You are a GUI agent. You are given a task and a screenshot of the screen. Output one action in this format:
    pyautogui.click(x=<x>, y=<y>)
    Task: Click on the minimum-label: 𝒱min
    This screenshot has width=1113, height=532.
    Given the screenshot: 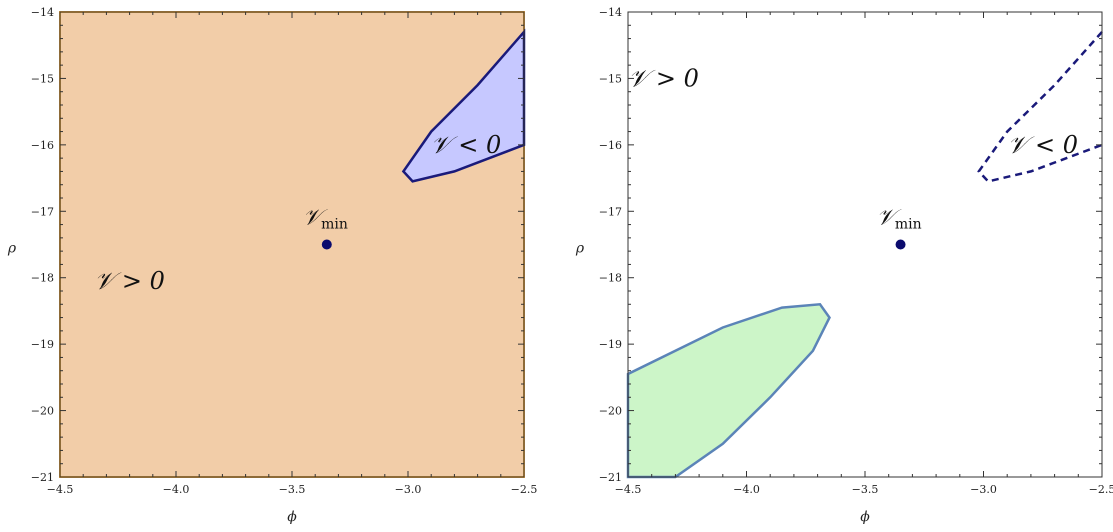 What is the action you would take?
    pyautogui.click(x=899, y=219)
    